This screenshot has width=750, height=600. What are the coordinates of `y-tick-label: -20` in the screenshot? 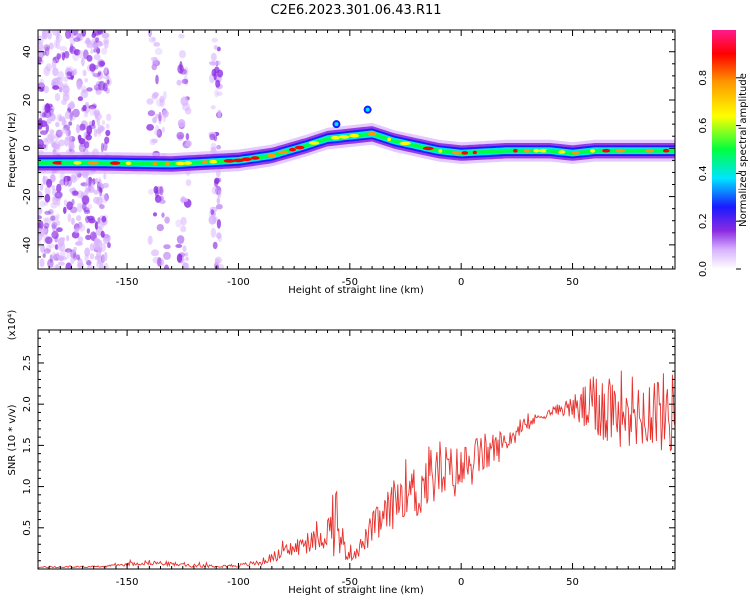 It's located at (27, 196).